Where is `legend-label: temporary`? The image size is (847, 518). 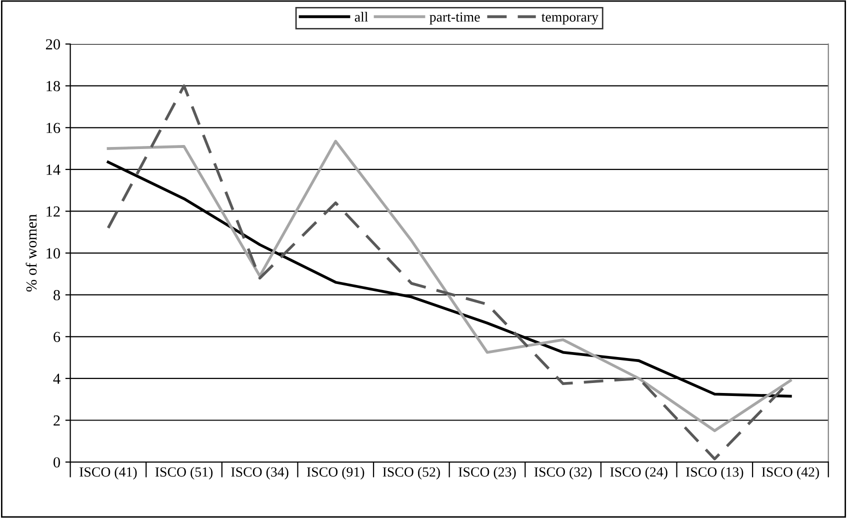
legend-label: temporary is located at coordinates (570, 19).